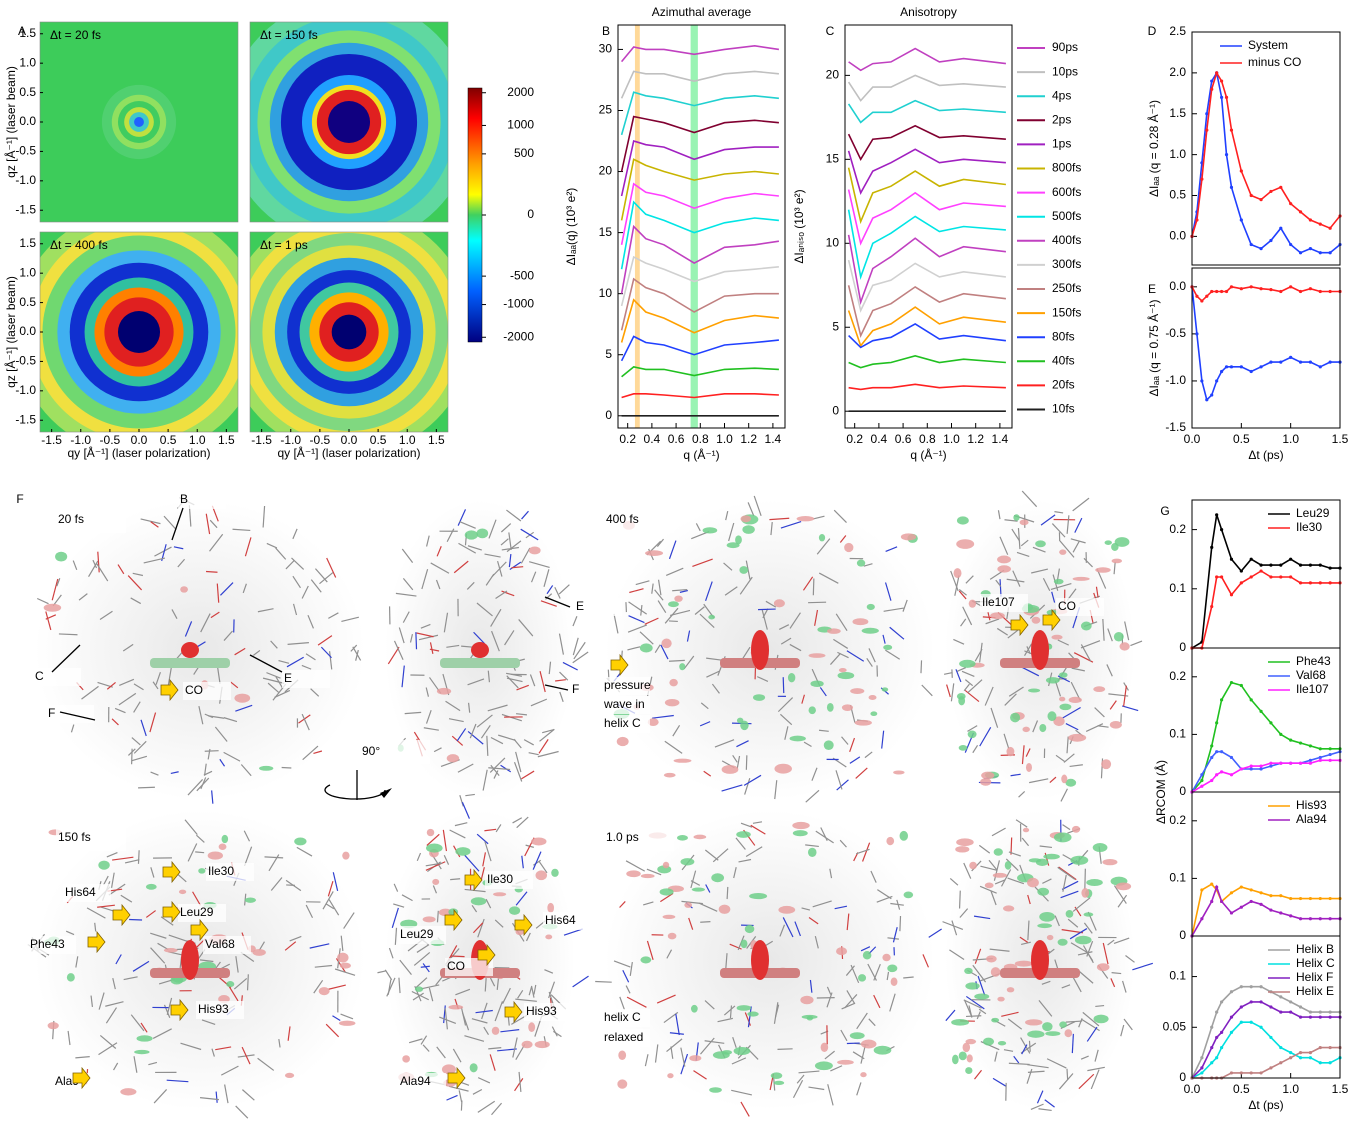 This screenshot has height=1122, width=1350. Describe the element at coordinates (27, 302) in the screenshot. I see `y-tick-label: 0.5` at that location.